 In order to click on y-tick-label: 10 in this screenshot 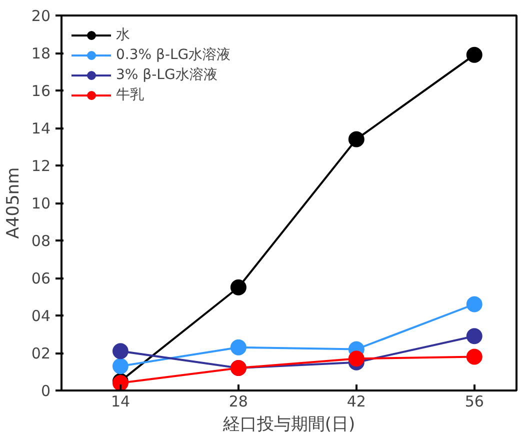, I will do `click(41, 203)`.